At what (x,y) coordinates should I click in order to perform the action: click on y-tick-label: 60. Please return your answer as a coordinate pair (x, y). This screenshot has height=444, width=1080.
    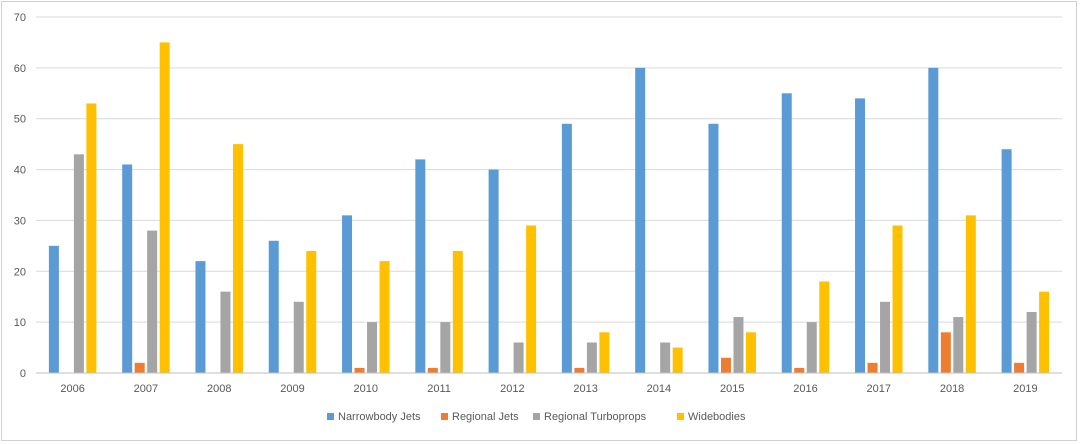
    Looking at the image, I should click on (20, 69).